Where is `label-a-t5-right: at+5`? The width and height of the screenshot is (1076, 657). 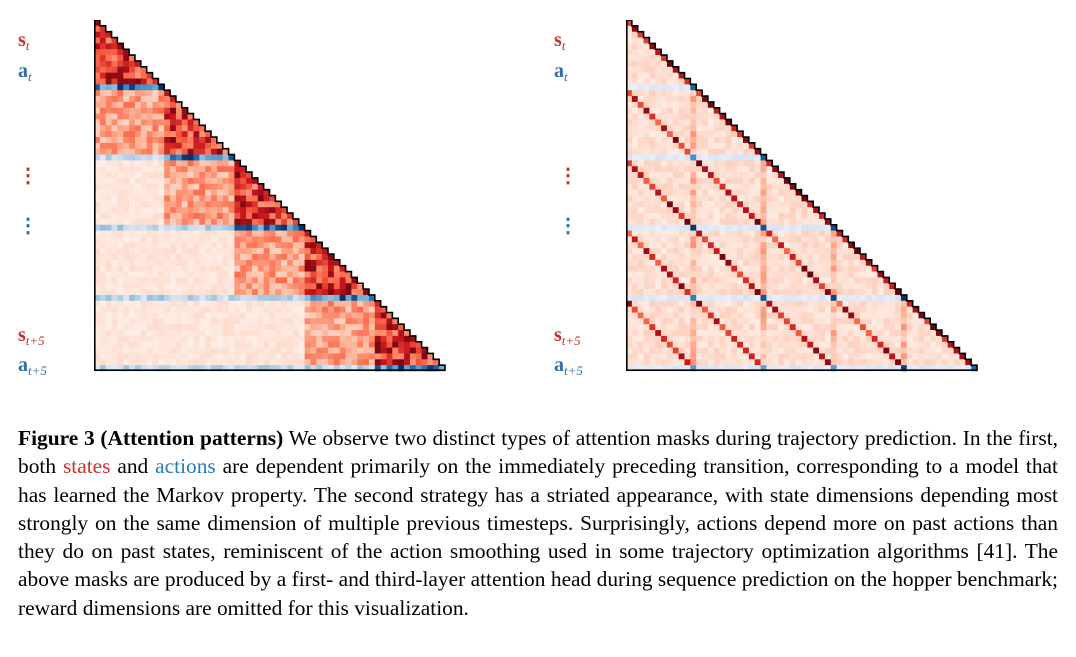 label-a-t5-right: at+5 is located at coordinates (568, 366).